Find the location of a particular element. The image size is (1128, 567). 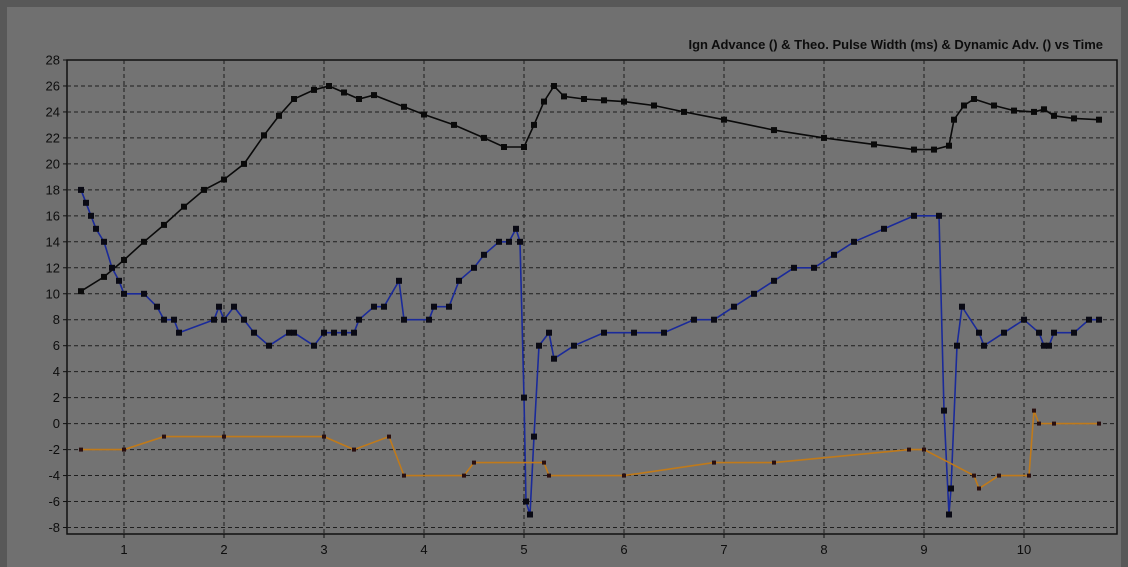

y-tick-label: 24 is located at coordinates (53, 111).